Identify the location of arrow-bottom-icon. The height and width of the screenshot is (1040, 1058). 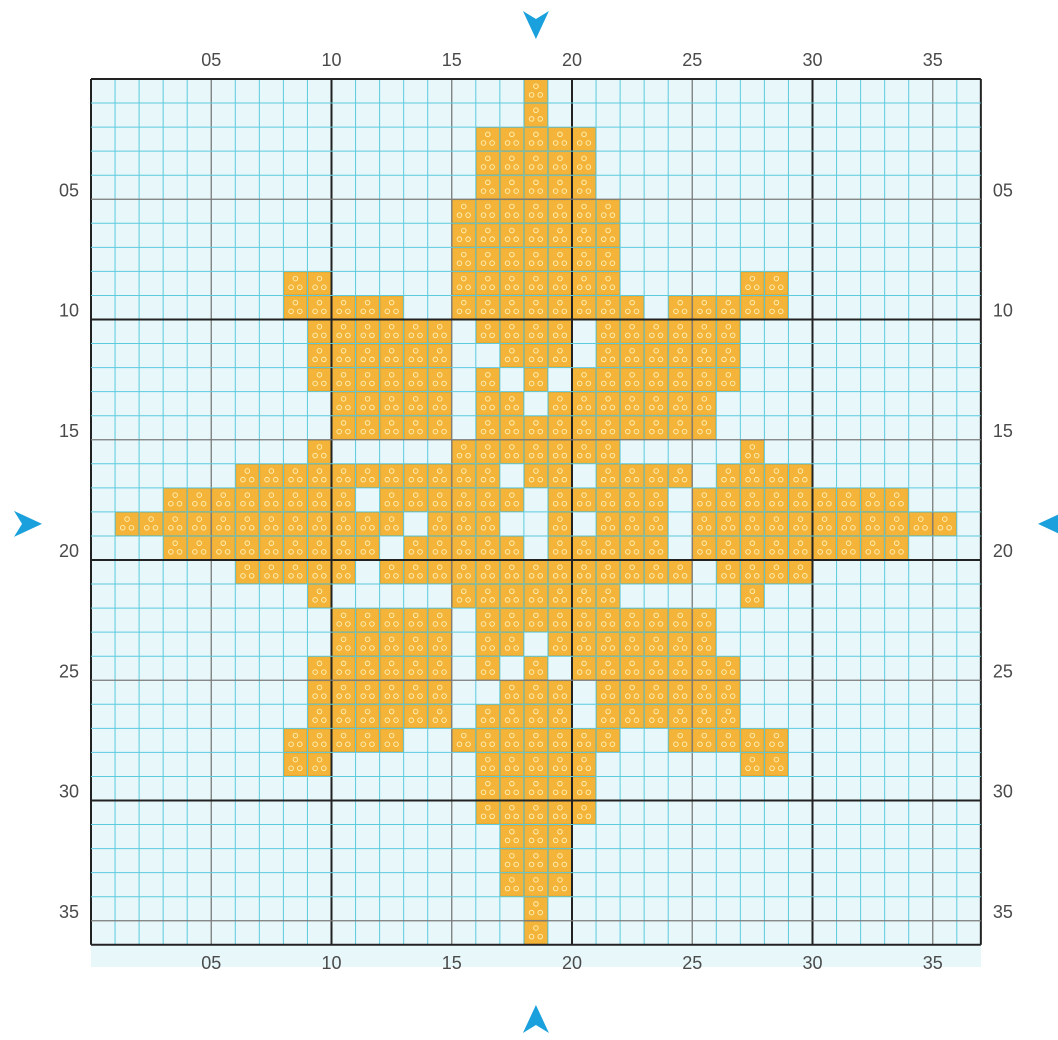
(535, 1019).